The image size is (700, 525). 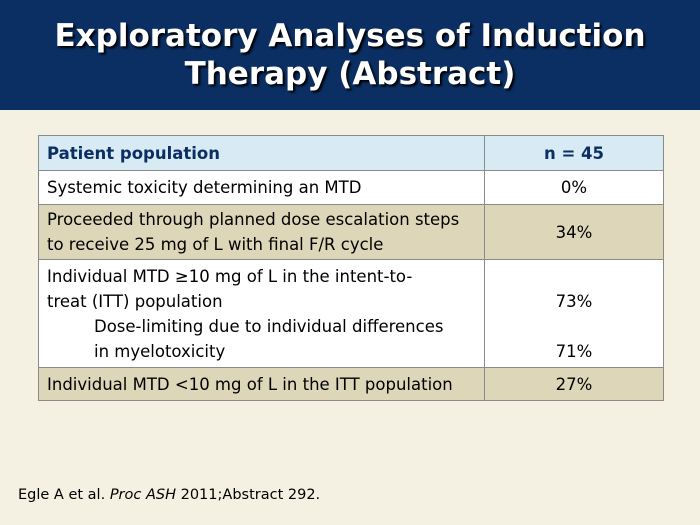 I want to click on slide-title-line-1: Exploratory Analyses of Induction, so click(x=350, y=36).